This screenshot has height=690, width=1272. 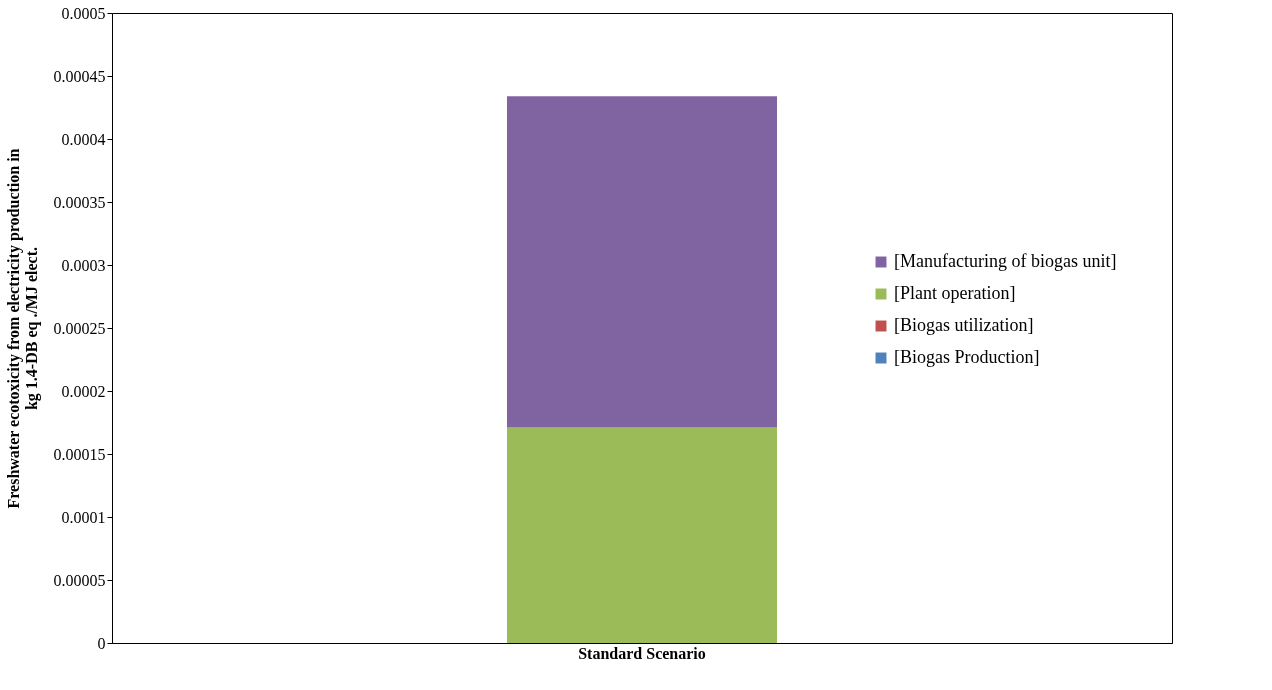 What do you see at coordinates (83, 517) in the screenshot?
I see `y-tick-label: 0.0001` at bounding box center [83, 517].